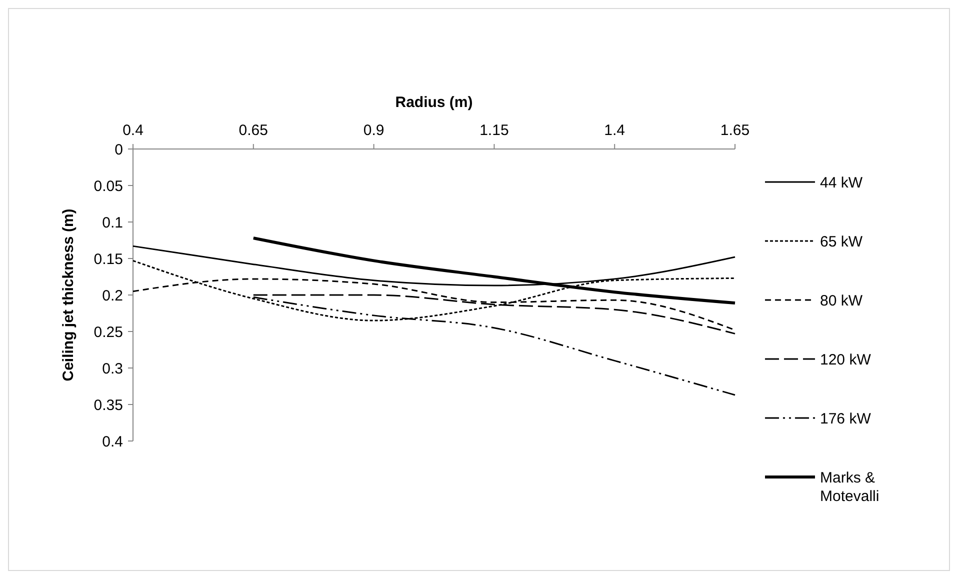 This screenshot has width=958, height=579. I want to click on y-tick-label: 0.4, so click(112, 441).